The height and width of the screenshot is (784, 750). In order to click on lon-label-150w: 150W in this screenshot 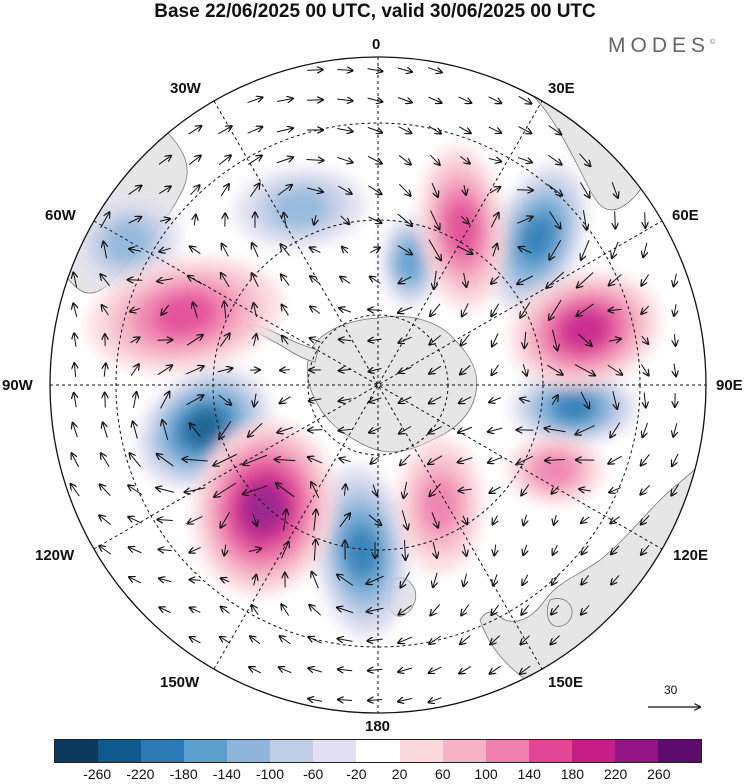, I will do `click(179, 682)`.